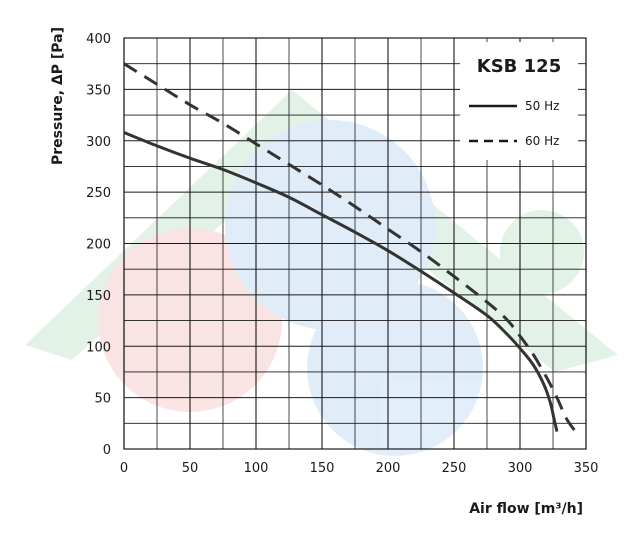 The height and width of the screenshot is (550, 640). What do you see at coordinates (256, 468) in the screenshot?
I see `x-tick-label: 100` at bounding box center [256, 468].